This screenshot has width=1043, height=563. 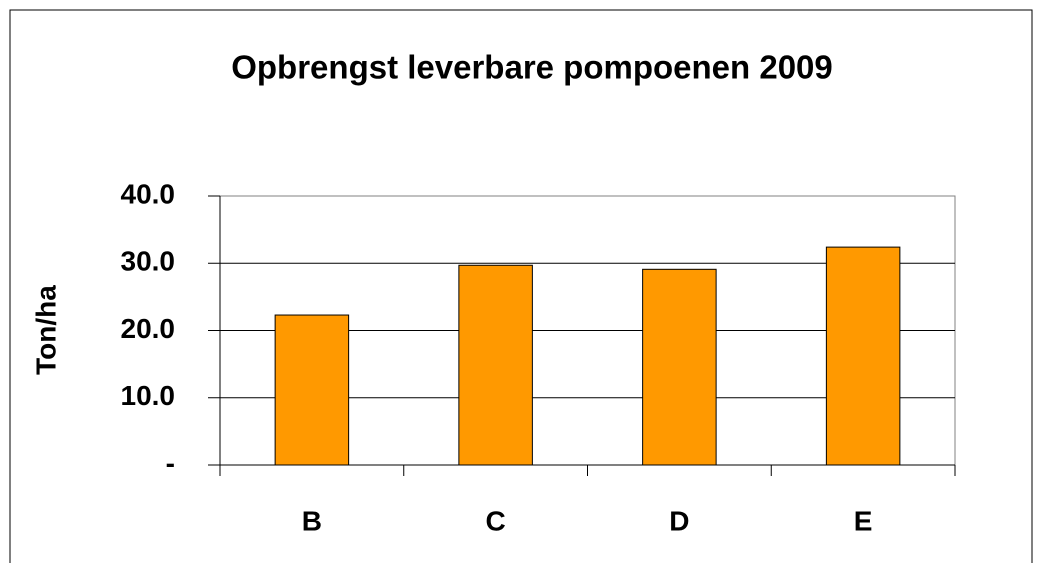 What do you see at coordinates (45, 330) in the screenshot?
I see `y-axis-label: Ton/ha` at bounding box center [45, 330].